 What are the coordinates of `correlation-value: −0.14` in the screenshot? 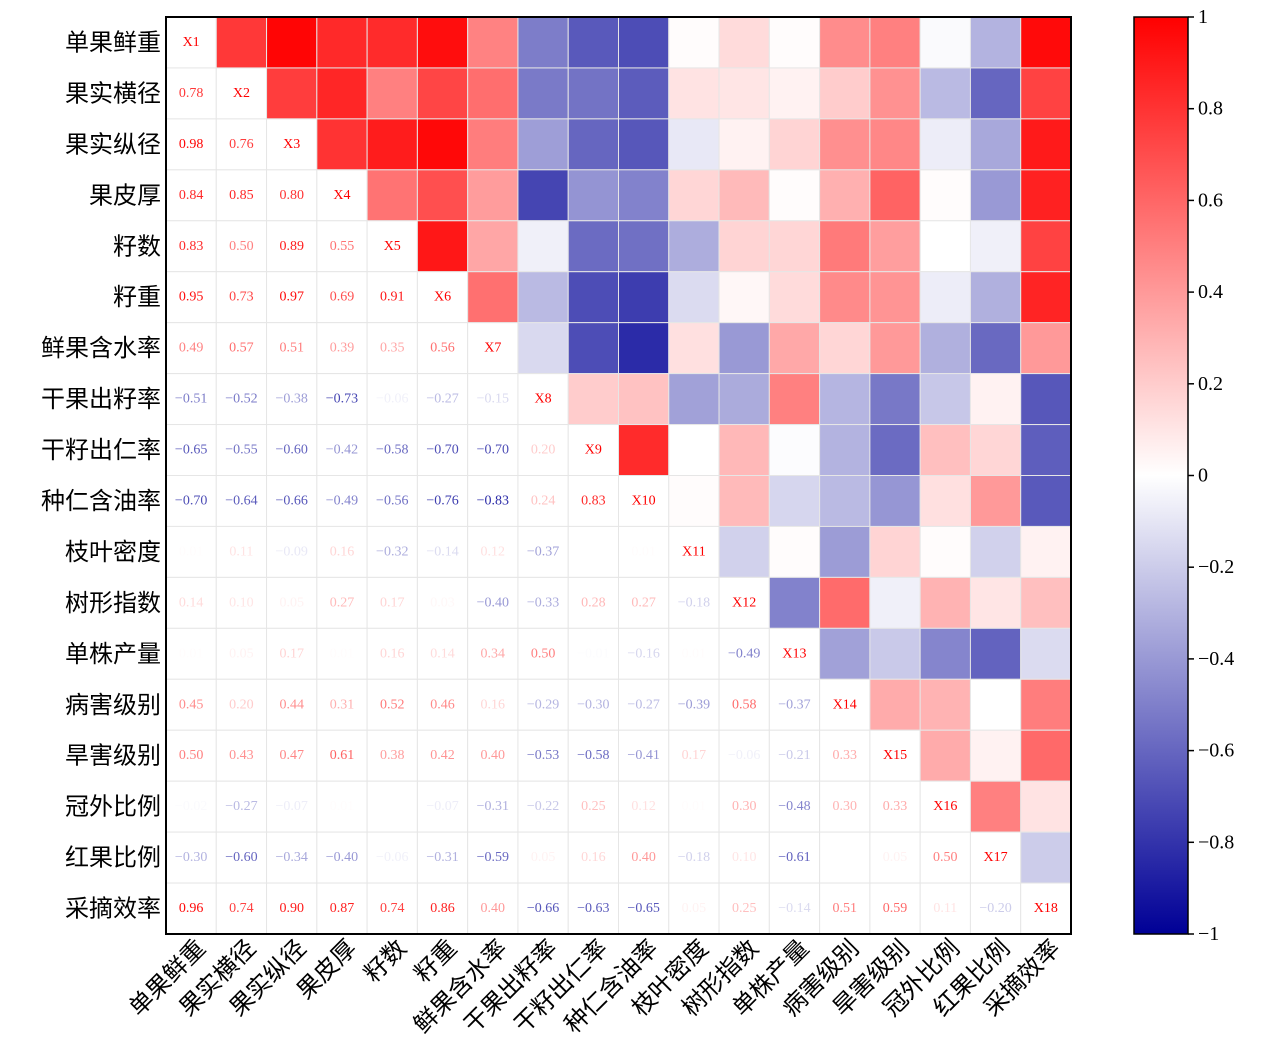 It's located at (794, 908).